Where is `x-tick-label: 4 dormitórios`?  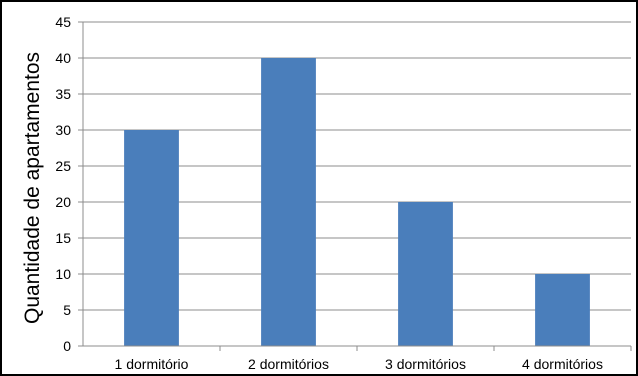
x-tick-label: 4 dormitórios is located at coordinates (562, 364).